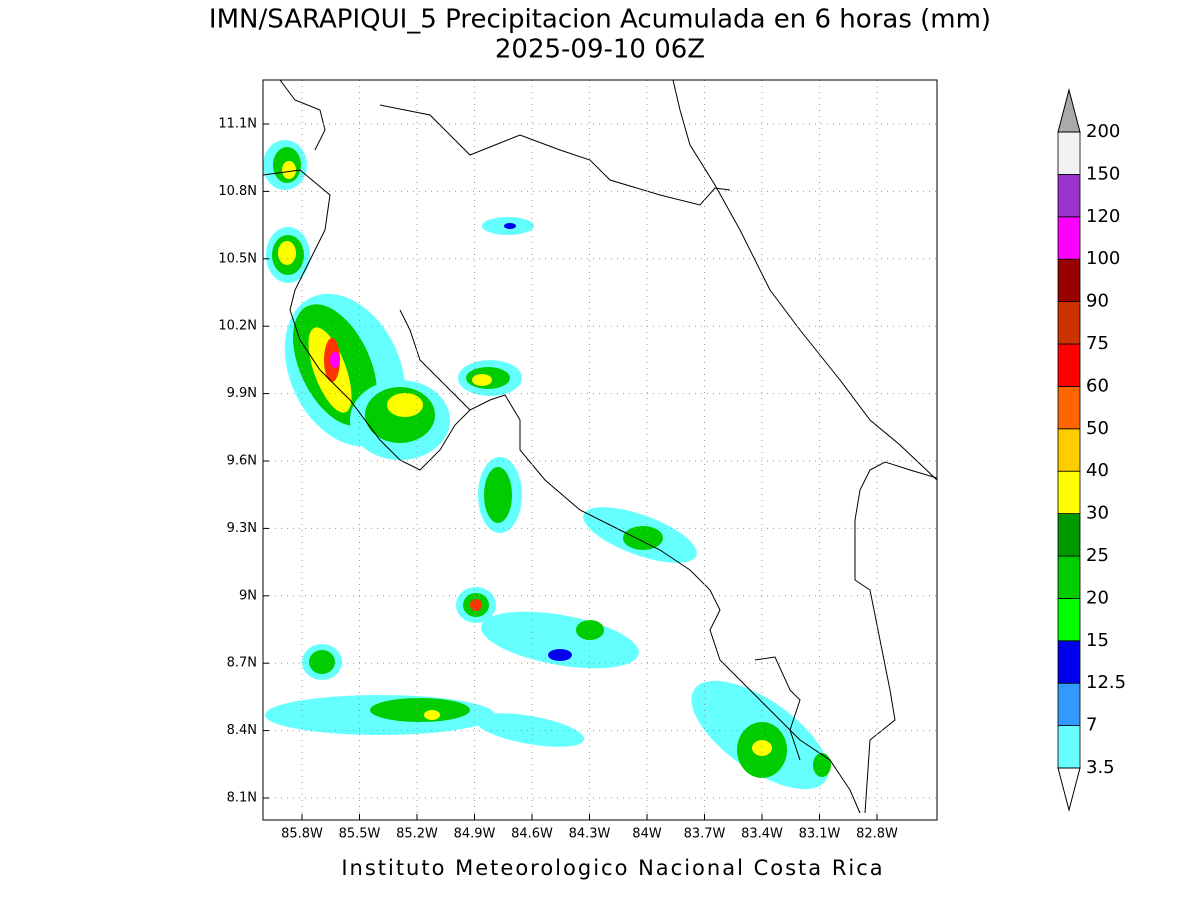 This screenshot has width=1200, height=904. What do you see at coordinates (1097, 343) in the screenshot?
I see `colorbar-label: 75` at bounding box center [1097, 343].